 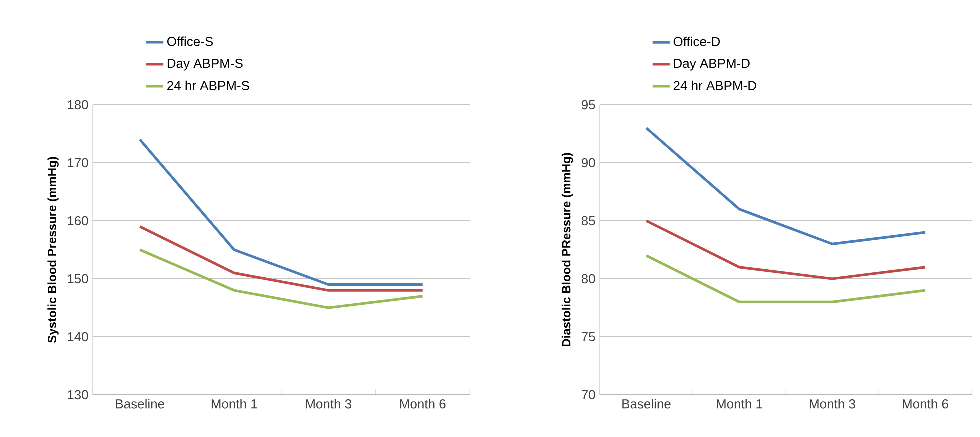 What do you see at coordinates (53, 250) in the screenshot?
I see `y-axis-title: Systolic Blood Pressure (mmHg)` at bounding box center [53, 250].